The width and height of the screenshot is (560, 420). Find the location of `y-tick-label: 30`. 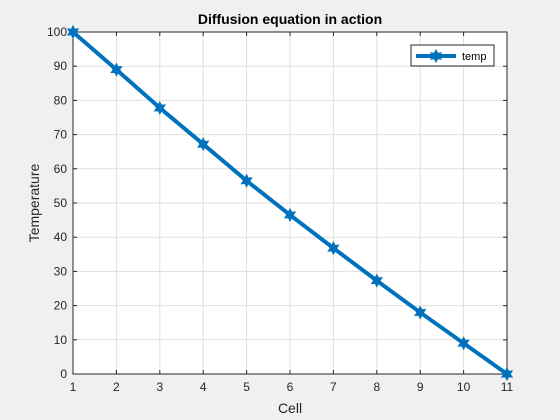

y-tick-label: 30 is located at coordinates (61, 271).